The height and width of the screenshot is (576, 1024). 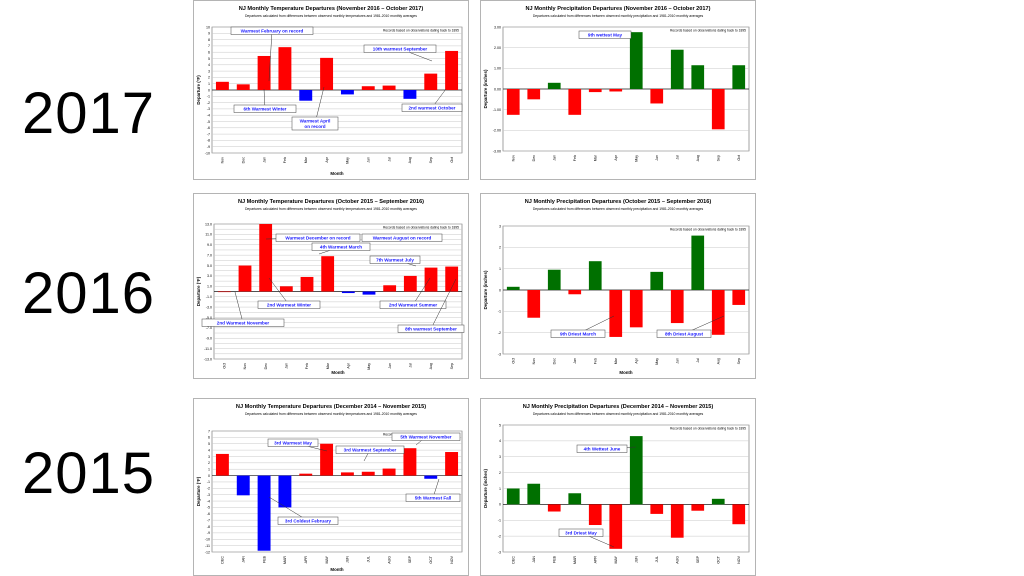 I want to click on annotation-label: 8th Driest August, so click(x=684, y=333).